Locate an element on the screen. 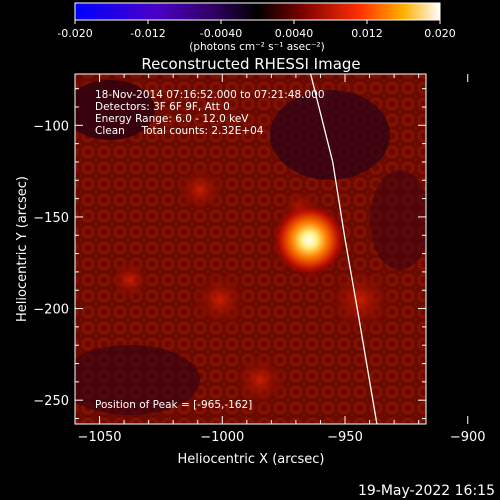 The height and width of the screenshot is (500, 500). annotation-time: 18-Nov-2014 07:16:52.000 to 07:21:48.000 is located at coordinates (210, 95).